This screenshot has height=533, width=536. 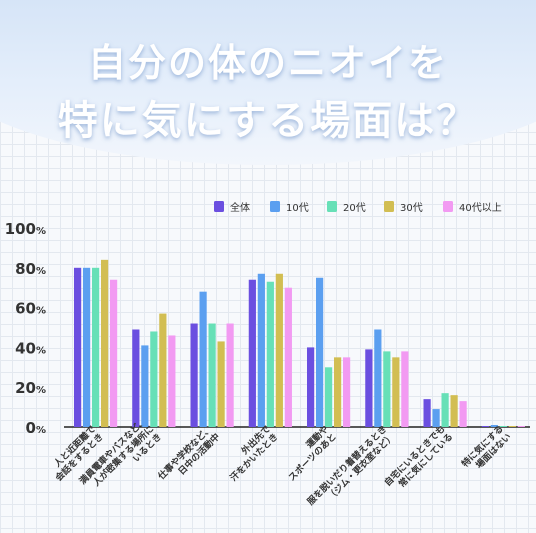 I want to click on y-tick-label: 60%, so click(x=30, y=309).